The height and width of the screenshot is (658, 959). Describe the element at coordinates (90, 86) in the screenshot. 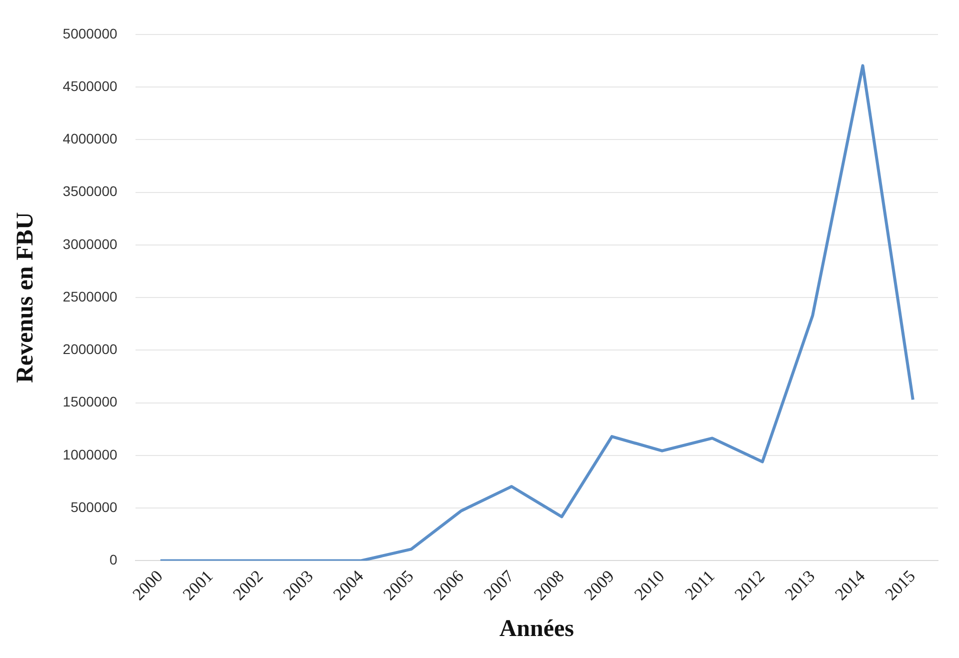

I see `y-tick-label: 4500000` at that location.